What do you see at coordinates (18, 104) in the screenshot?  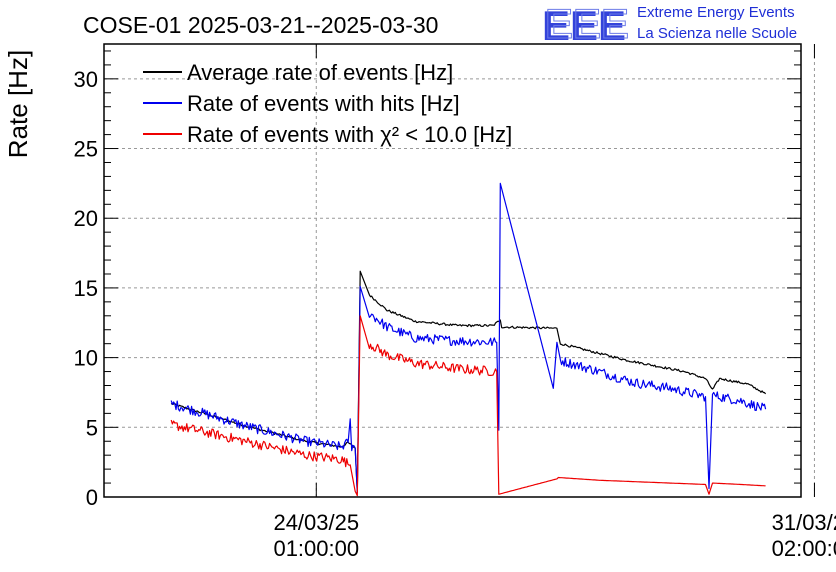 I see `y-axis-label: Rate [Hz]` at bounding box center [18, 104].